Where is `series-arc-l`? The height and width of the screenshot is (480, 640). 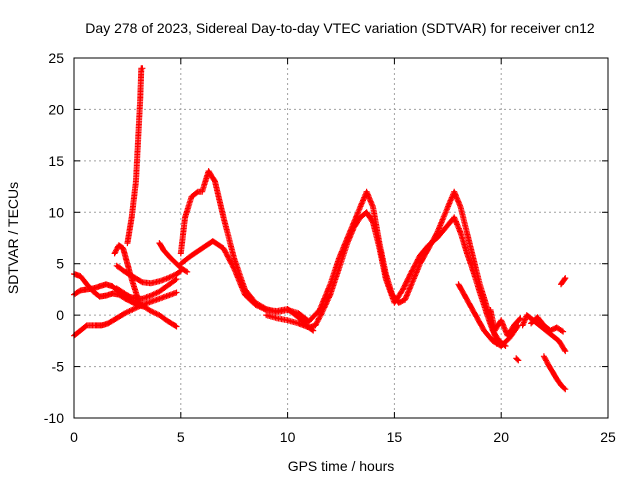 series-arc-l is located at coordinates (488, 315).